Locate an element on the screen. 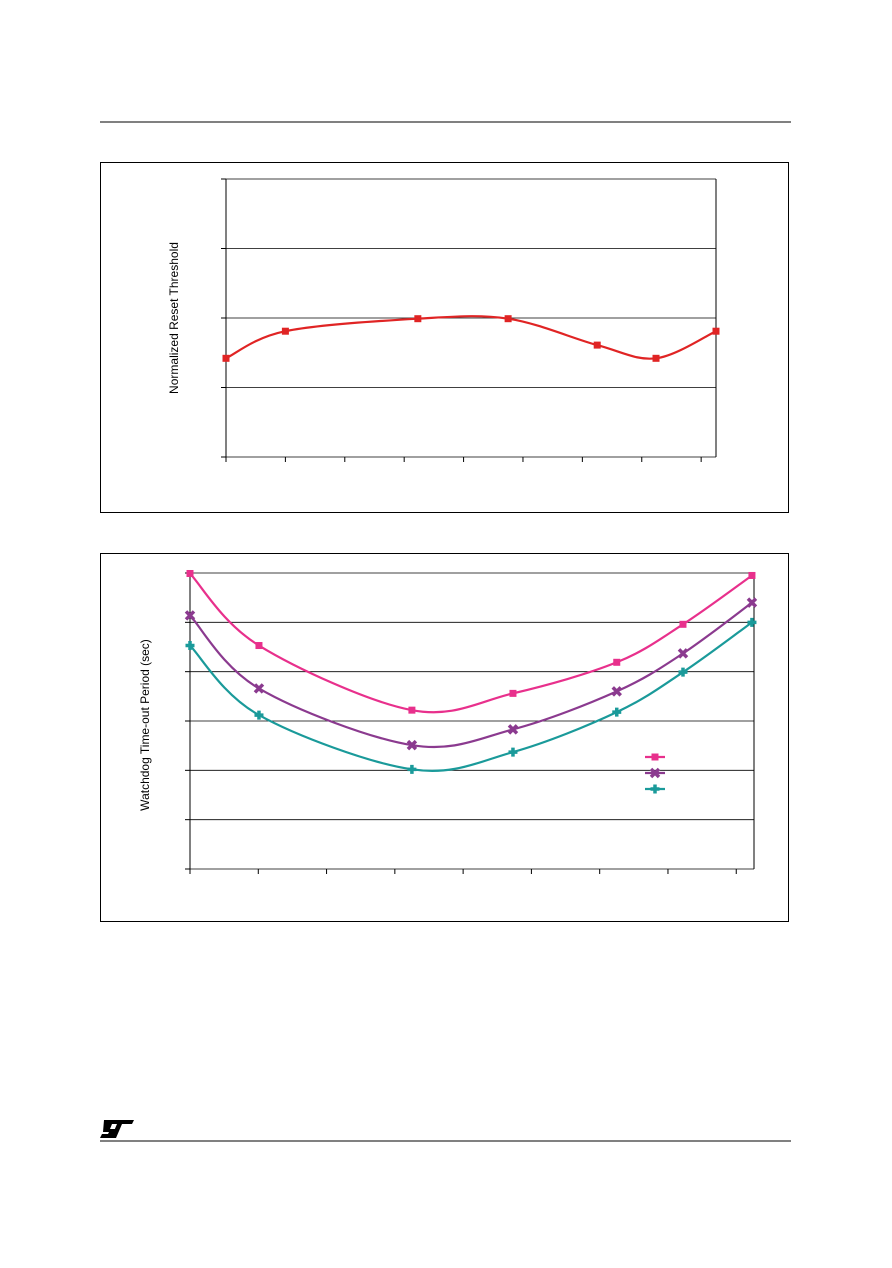  st-logo is located at coordinates (117, 1129).